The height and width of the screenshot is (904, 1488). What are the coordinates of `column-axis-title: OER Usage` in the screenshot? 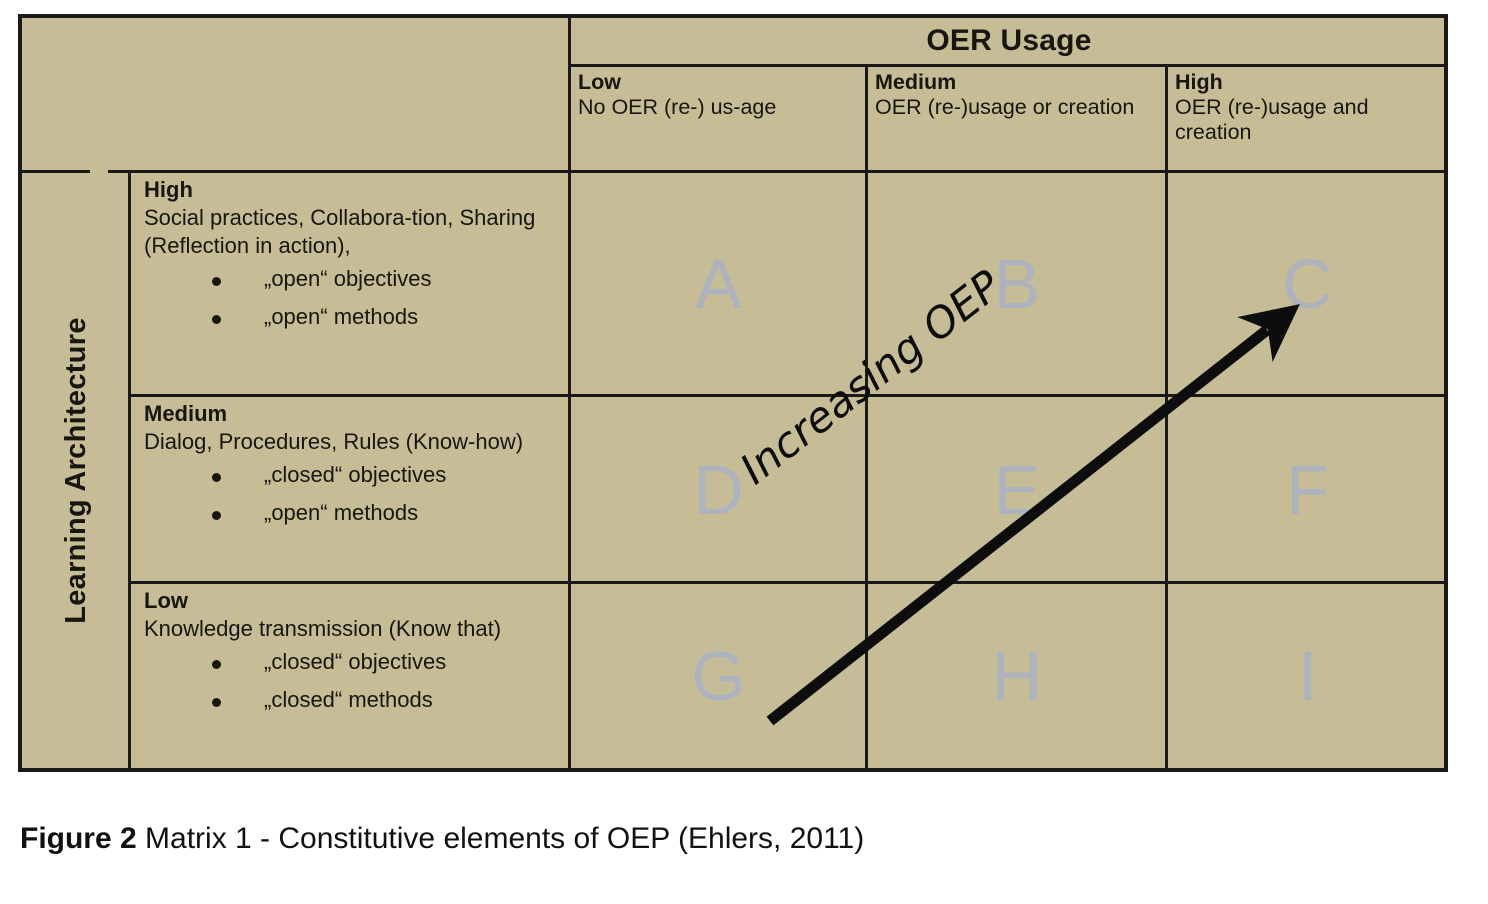 It's located at (1009, 40).